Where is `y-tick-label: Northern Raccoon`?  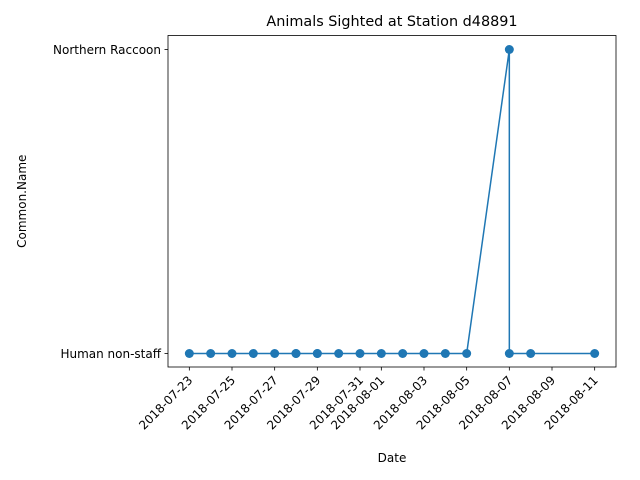 y-tick-label: Northern Raccoon is located at coordinates (107, 50).